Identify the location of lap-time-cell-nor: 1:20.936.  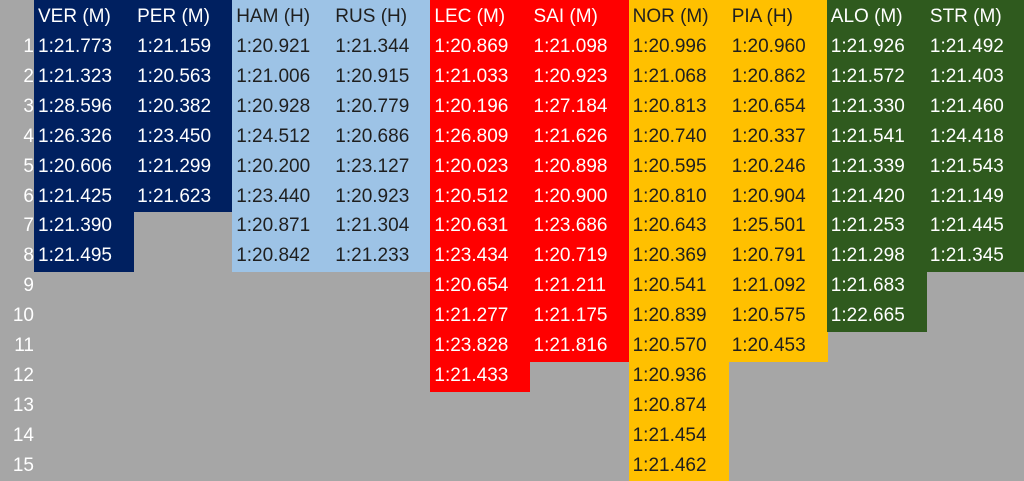
(678, 376).